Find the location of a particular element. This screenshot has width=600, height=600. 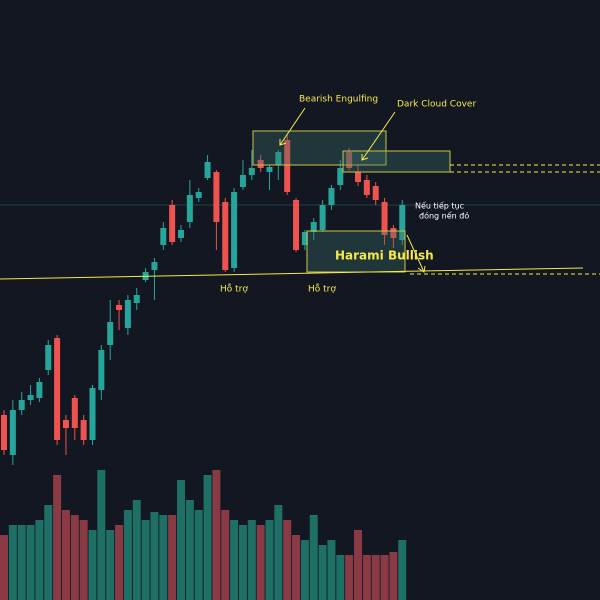

annotation: đóng nến đỏ is located at coordinates (444, 216).